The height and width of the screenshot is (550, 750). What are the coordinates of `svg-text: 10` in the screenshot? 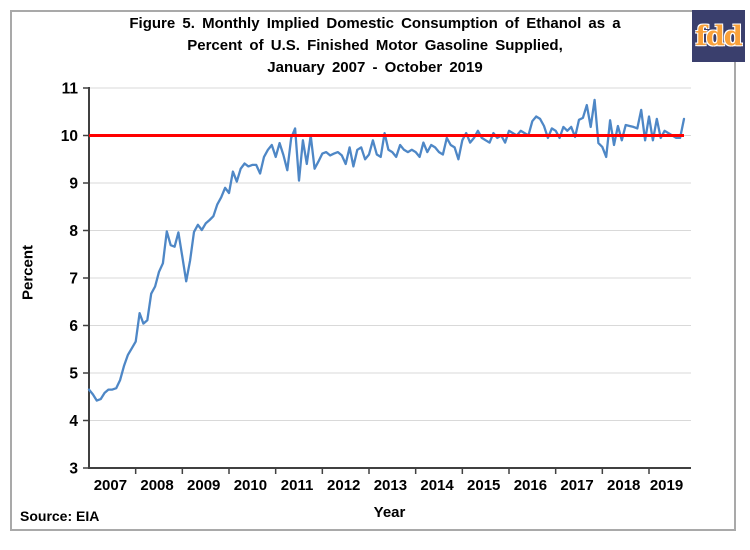 It's located at (69, 136).